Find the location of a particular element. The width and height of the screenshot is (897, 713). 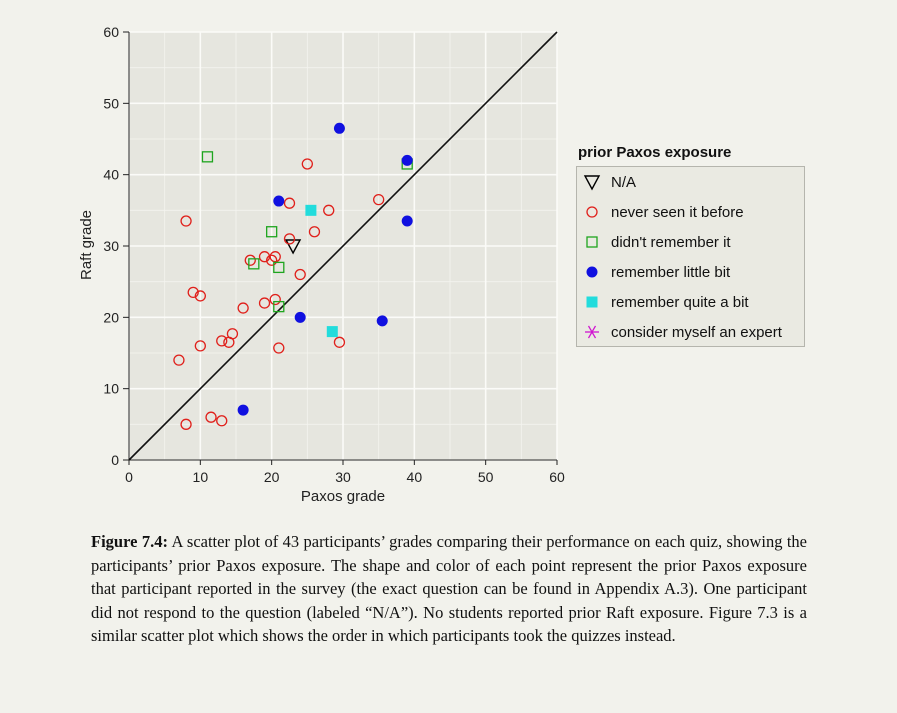

x-tick-label: 40 is located at coordinates (415, 477).